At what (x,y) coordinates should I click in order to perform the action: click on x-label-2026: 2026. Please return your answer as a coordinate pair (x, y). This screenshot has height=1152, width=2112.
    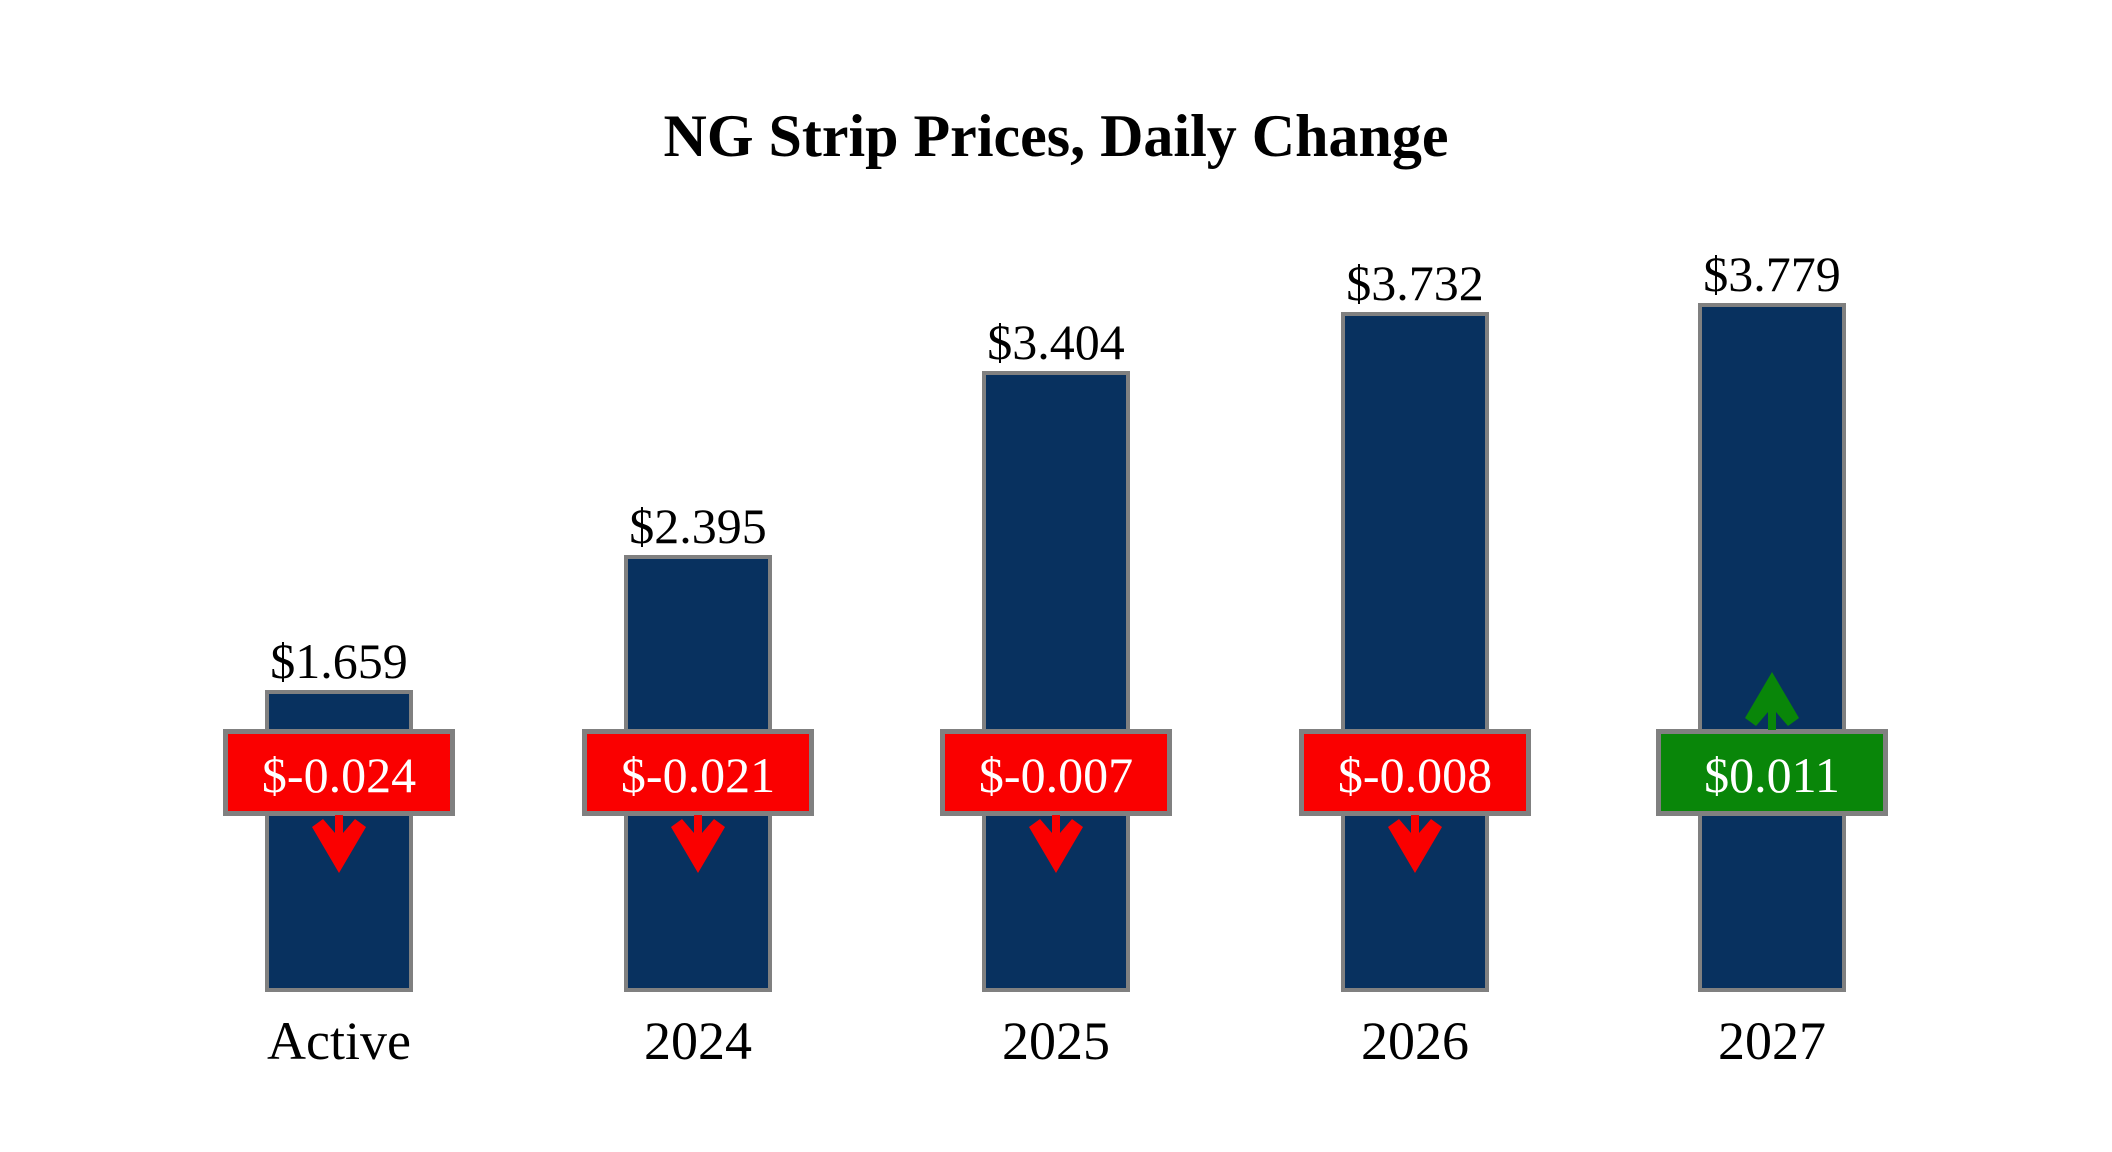
    Looking at the image, I should click on (1415, 1041).